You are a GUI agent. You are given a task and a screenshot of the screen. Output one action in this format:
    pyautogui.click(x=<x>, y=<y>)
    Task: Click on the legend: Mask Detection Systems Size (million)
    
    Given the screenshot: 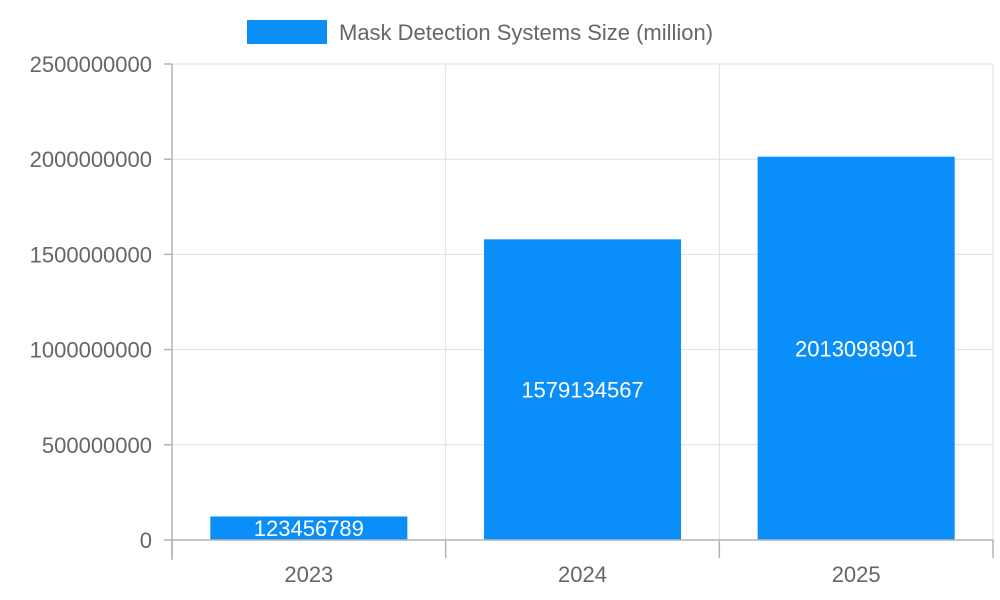 What is the action you would take?
    pyautogui.click(x=480, y=32)
    